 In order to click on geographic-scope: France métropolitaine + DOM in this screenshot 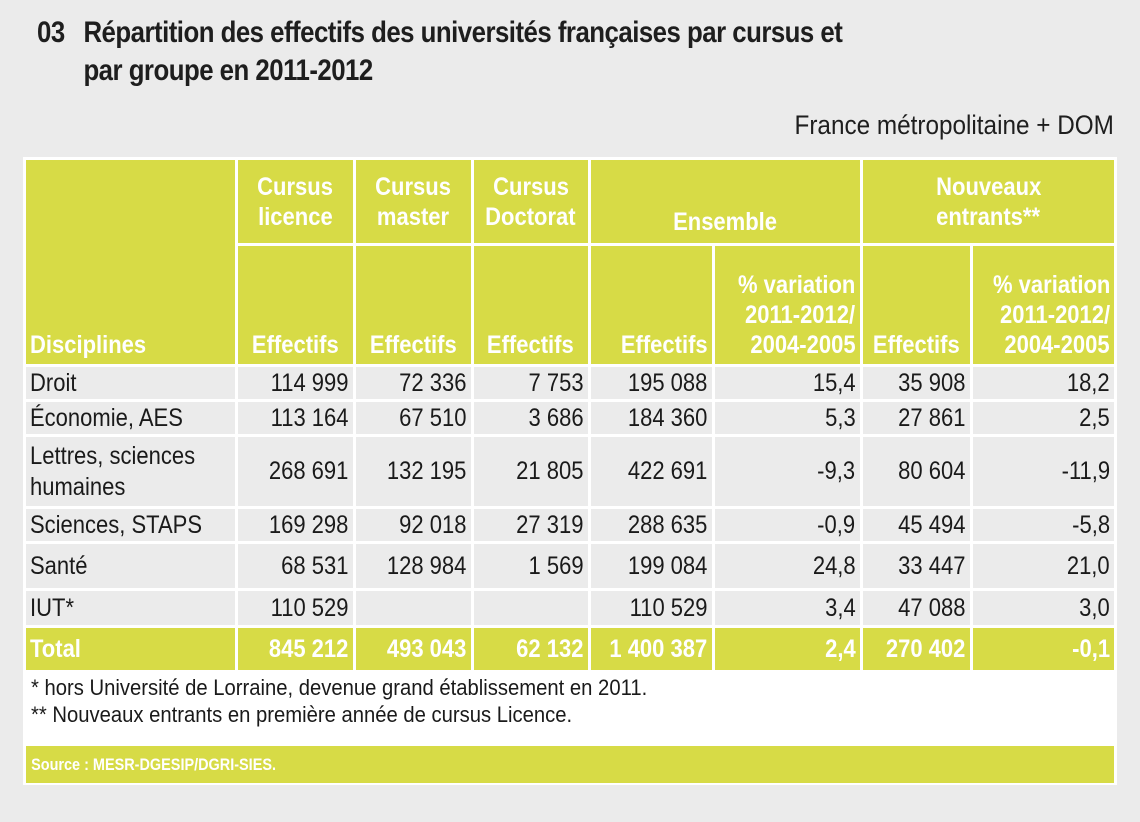, I will do `click(954, 125)`.